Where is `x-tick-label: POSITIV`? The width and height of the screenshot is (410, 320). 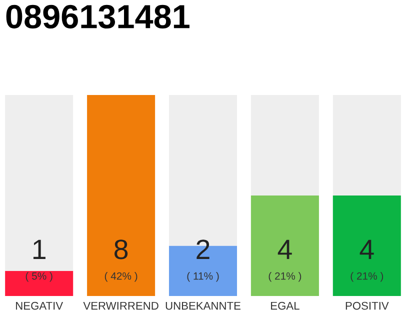
x-tick-label: POSITIV is located at coordinates (367, 306).